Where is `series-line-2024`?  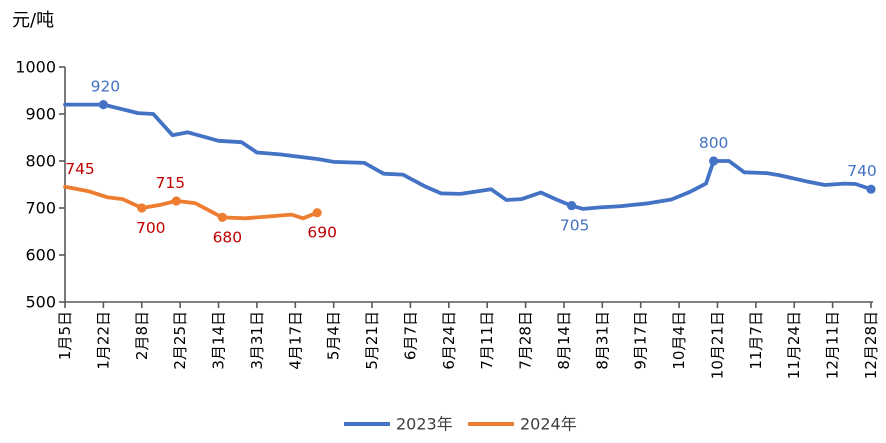 series-line-2024 is located at coordinates (191, 202).